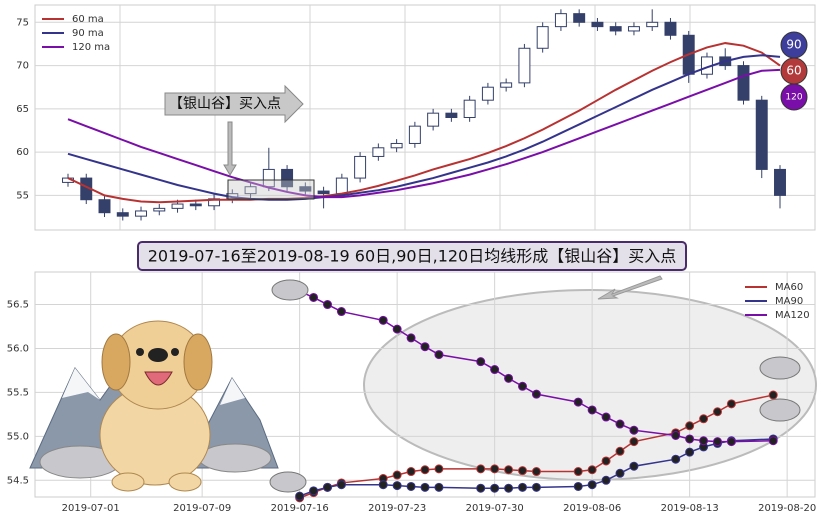 The image size is (822, 520). Describe the element at coordinates (18, 436) in the screenshot. I see `y-tick-label: 55.0` at that location.